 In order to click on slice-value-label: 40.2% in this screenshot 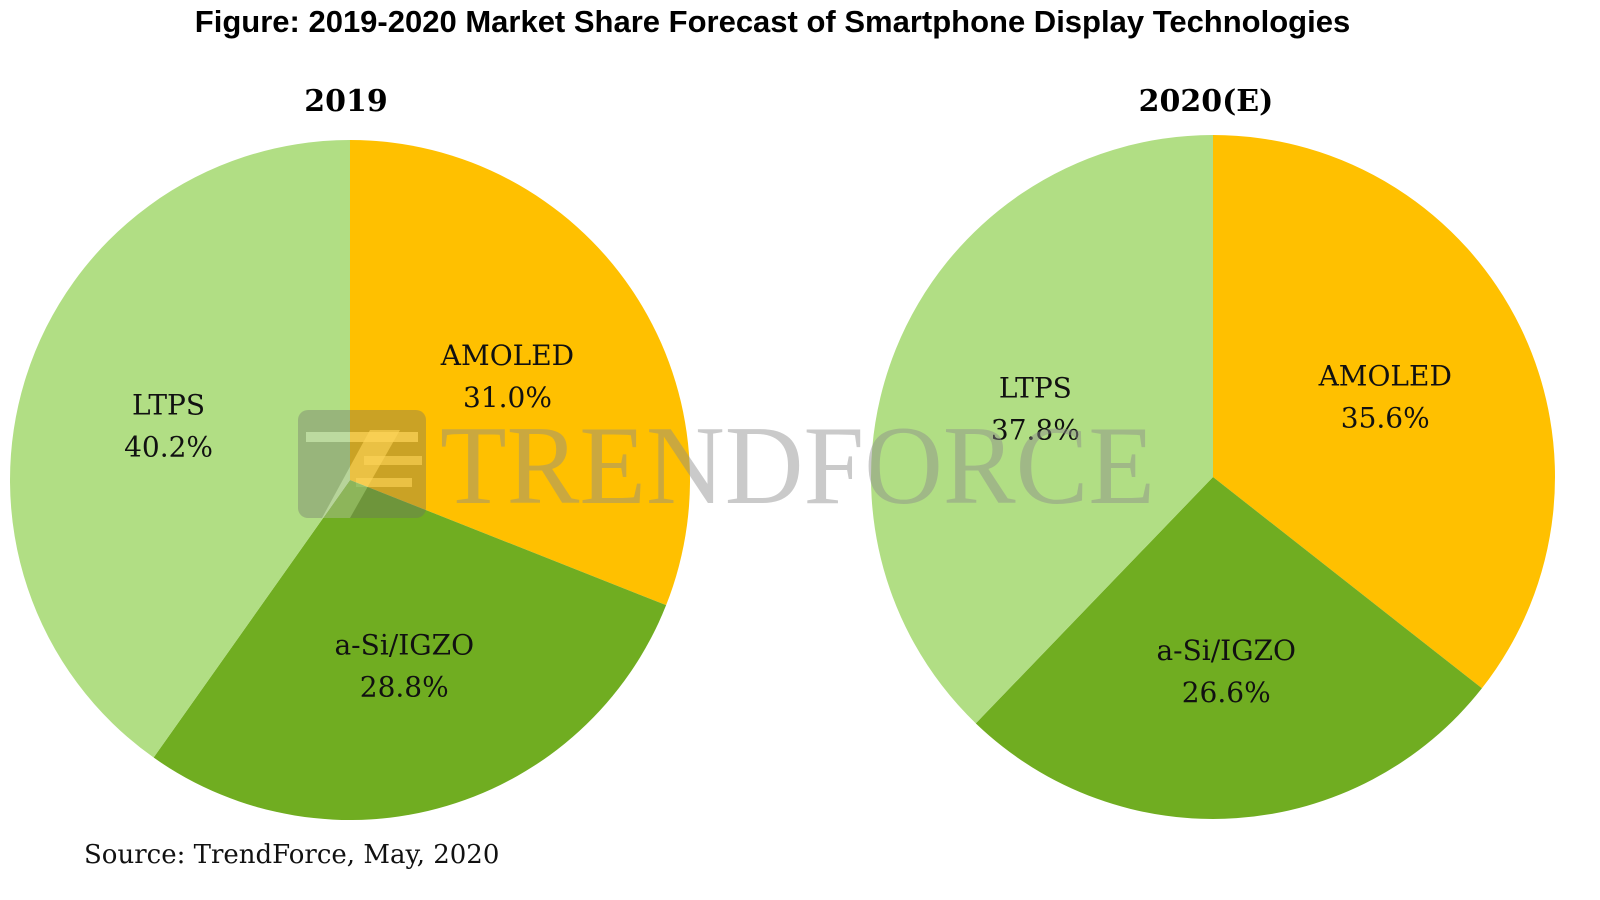, I will do `click(168, 446)`.